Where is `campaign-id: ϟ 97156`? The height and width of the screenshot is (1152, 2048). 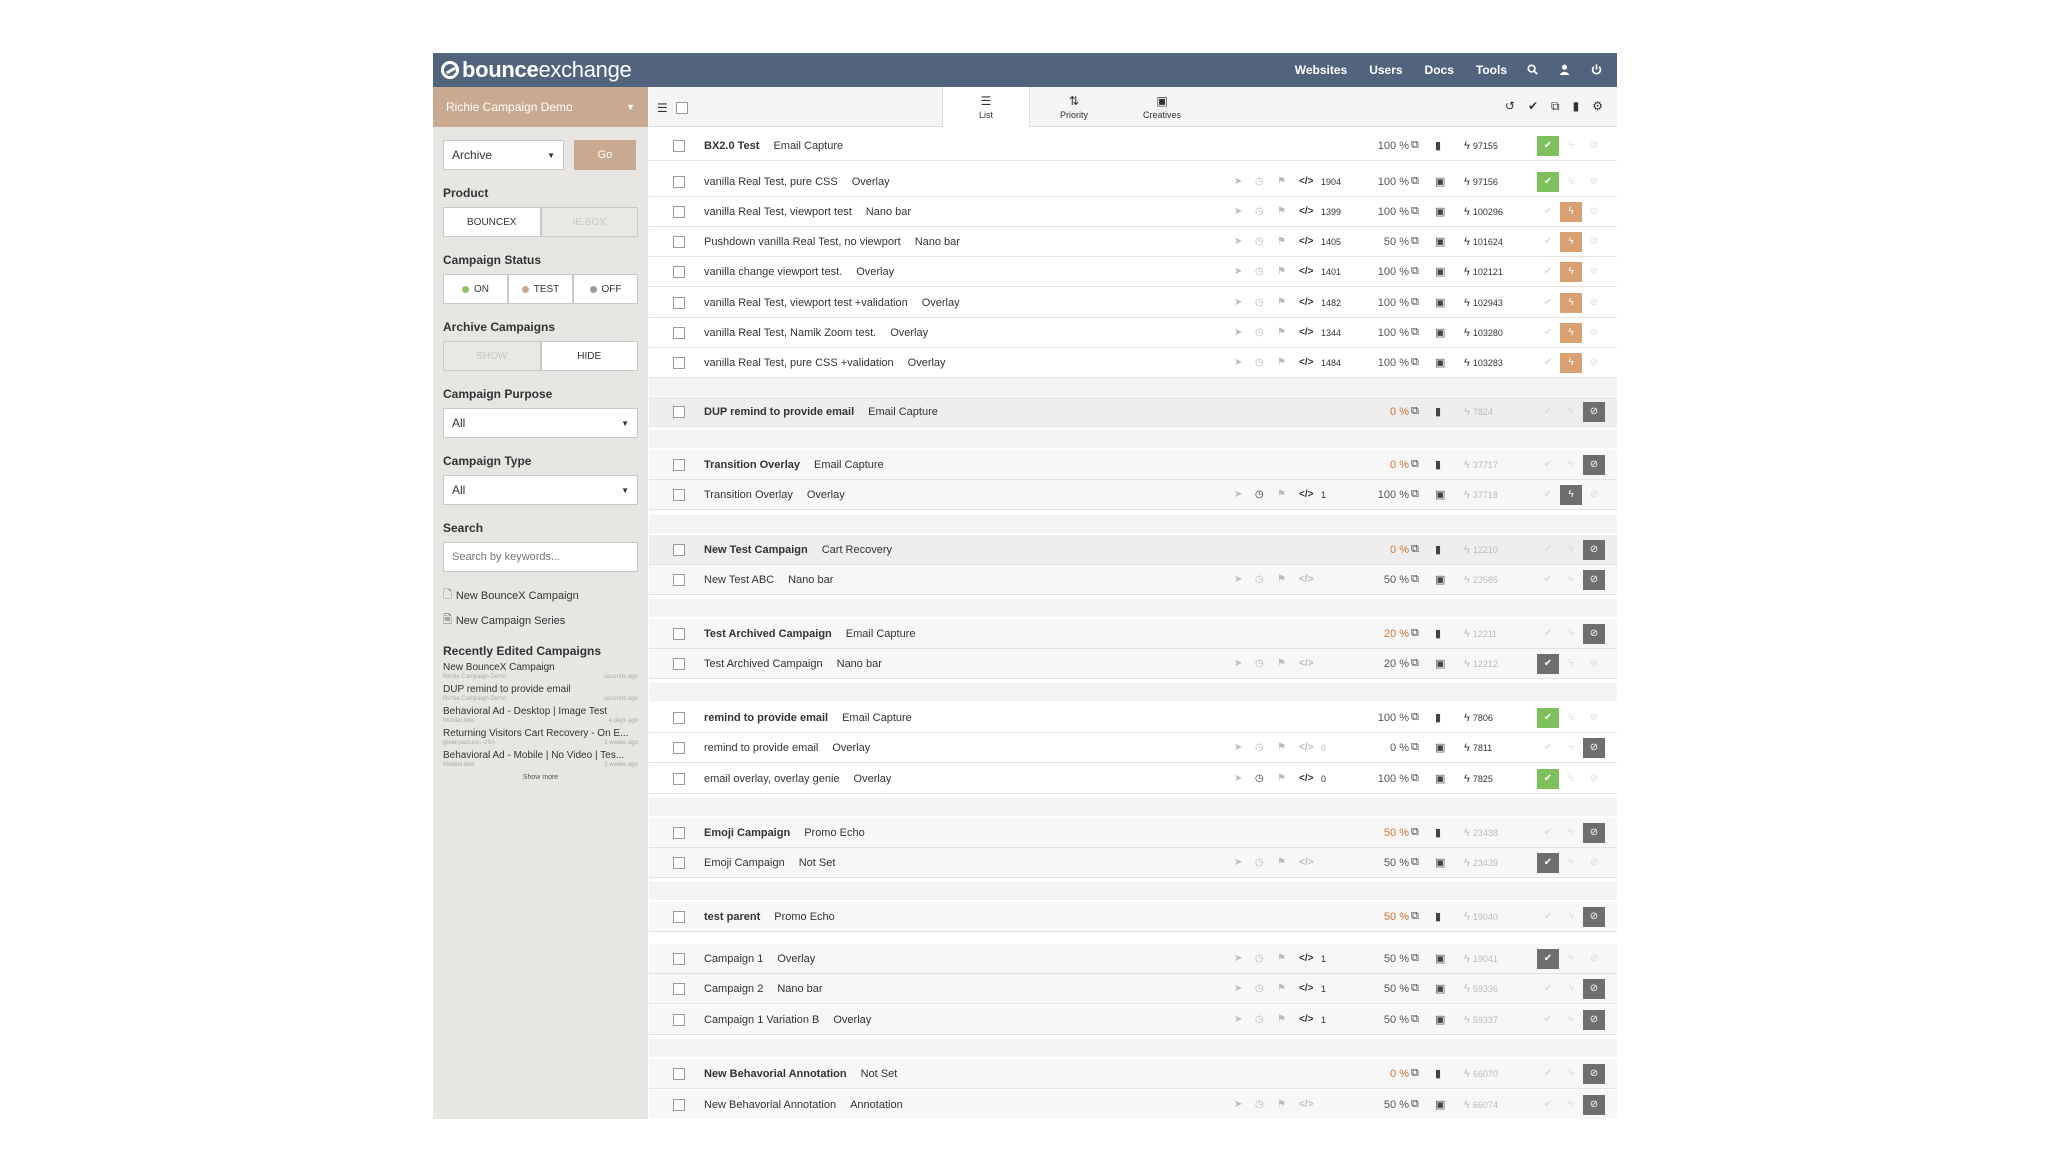
campaign-id: ϟ 97156 is located at coordinates (1481, 182).